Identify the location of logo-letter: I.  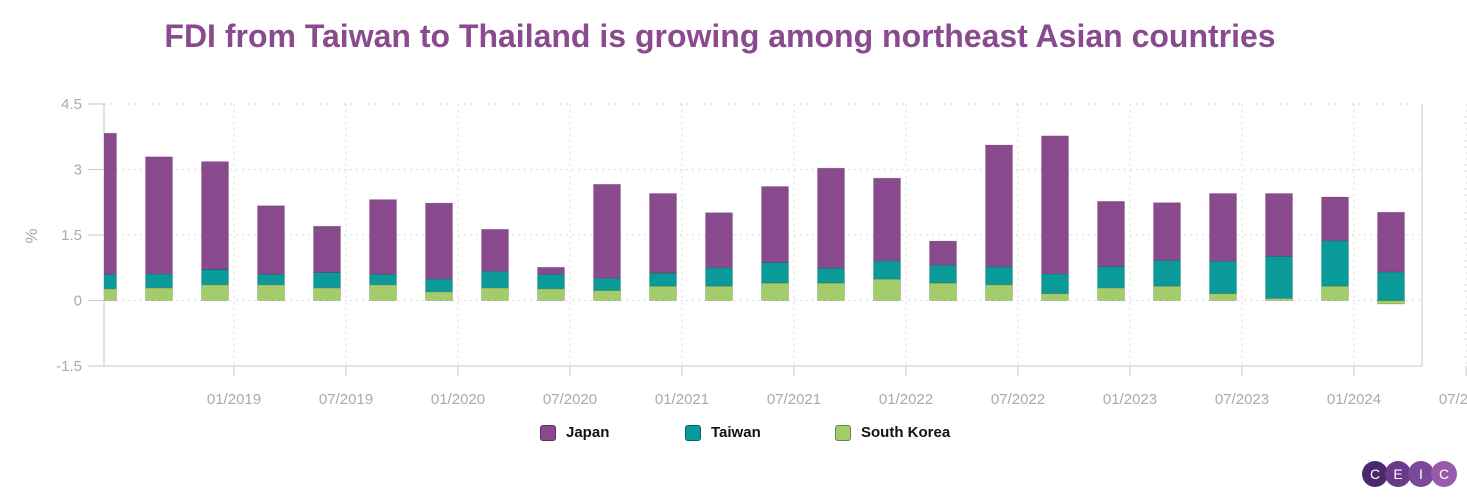
(1421, 474).